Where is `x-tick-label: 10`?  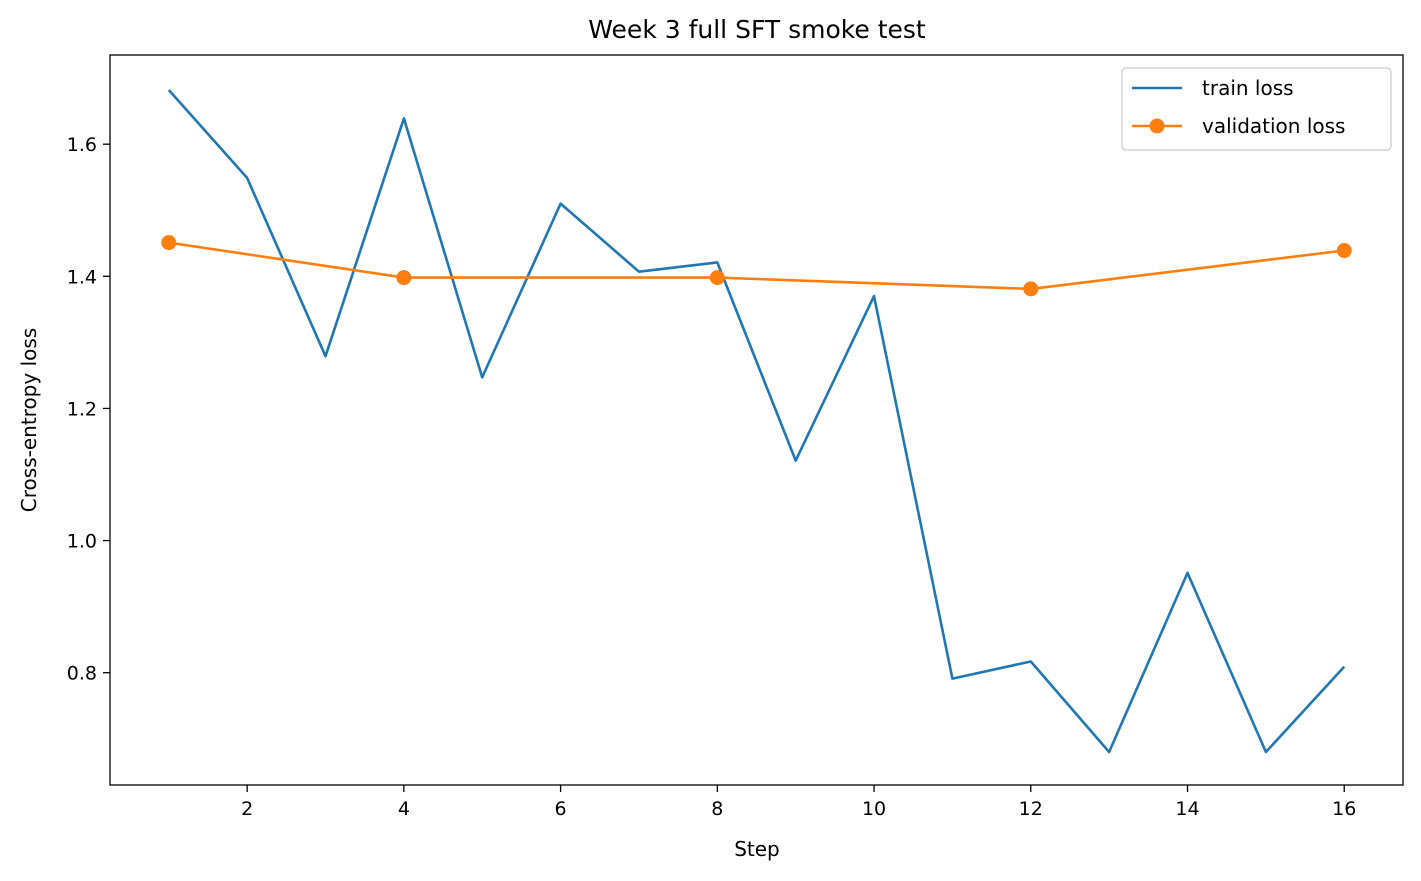
x-tick-label: 10 is located at coordinates (874, 809).